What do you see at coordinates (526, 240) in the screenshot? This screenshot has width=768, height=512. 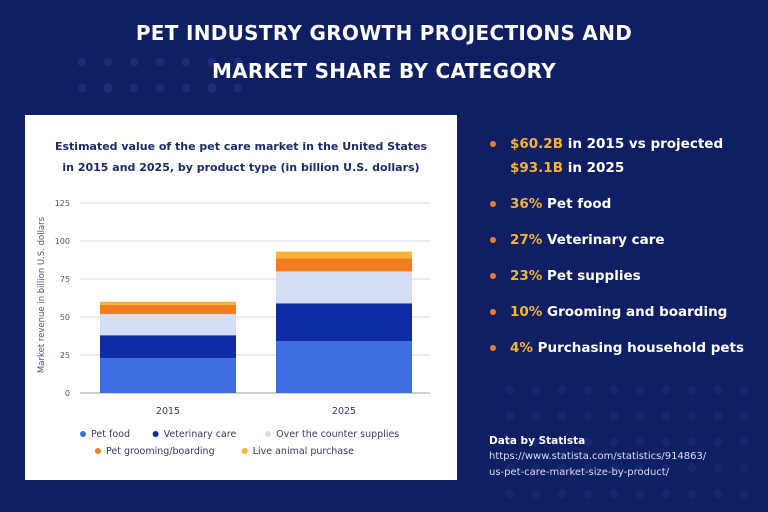 I see `highlight-value: 27%` at bounding box center [526, 240].